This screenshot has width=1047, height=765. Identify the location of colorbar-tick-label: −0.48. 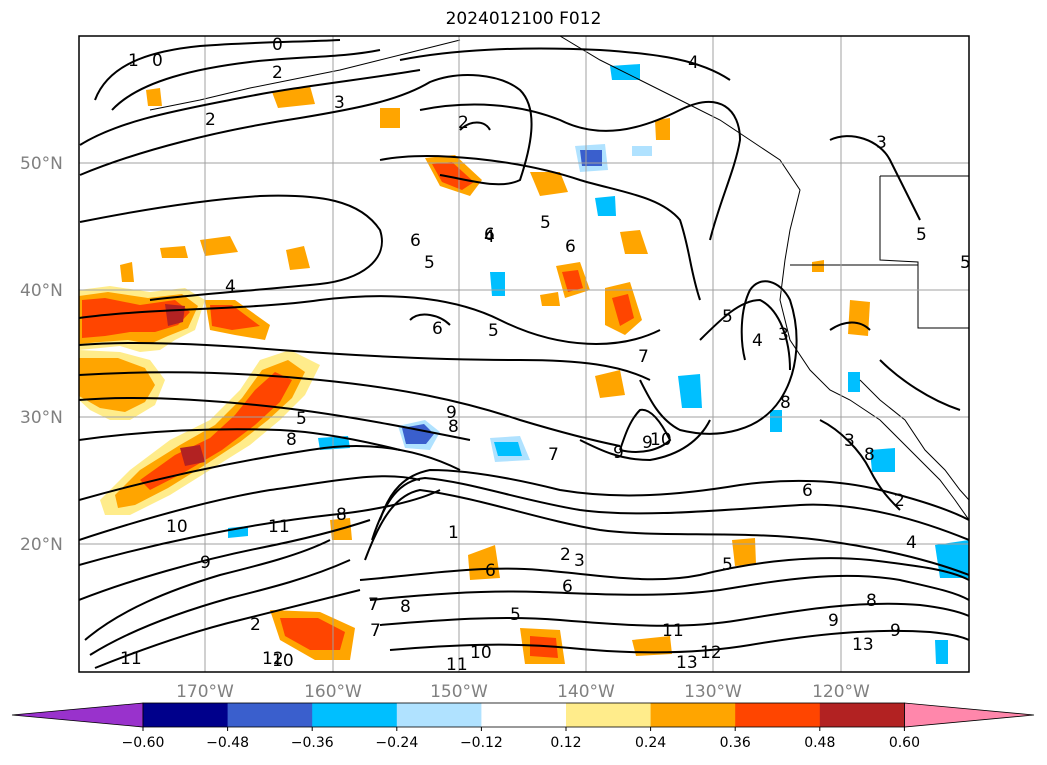
(227, 743).